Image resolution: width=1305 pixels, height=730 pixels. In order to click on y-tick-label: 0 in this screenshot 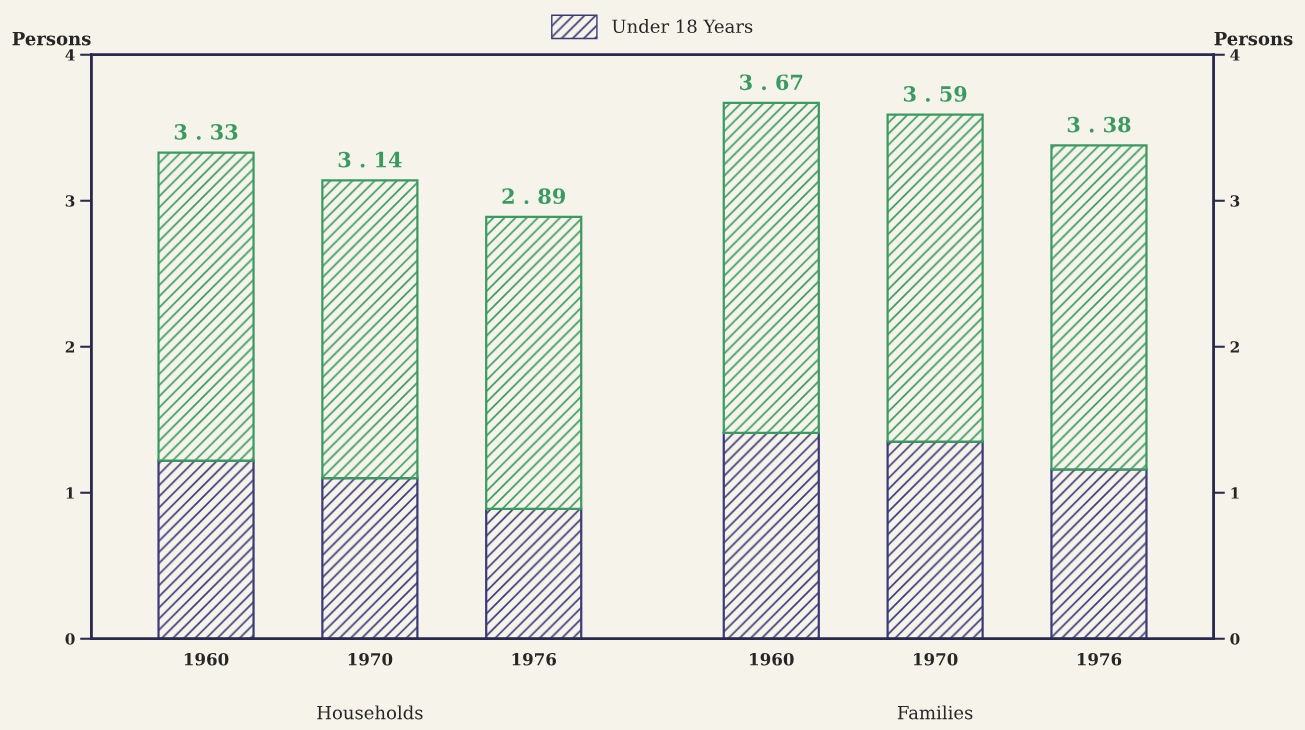, I will do `click(70, 639)`.